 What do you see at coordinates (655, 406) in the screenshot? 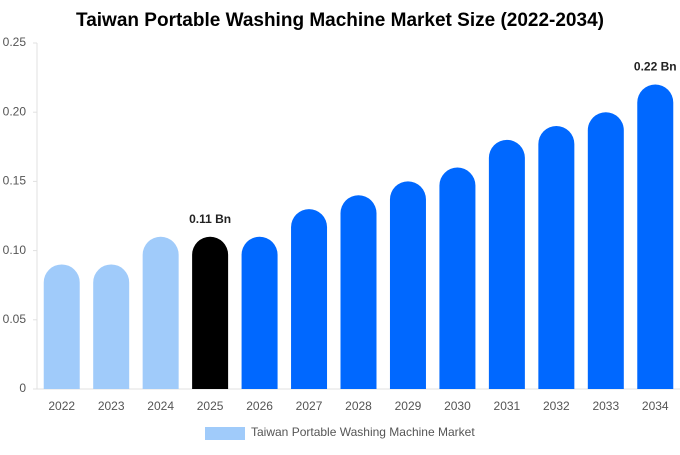
I see `x-tick-label: 2034` at bounding box center [655, 406].